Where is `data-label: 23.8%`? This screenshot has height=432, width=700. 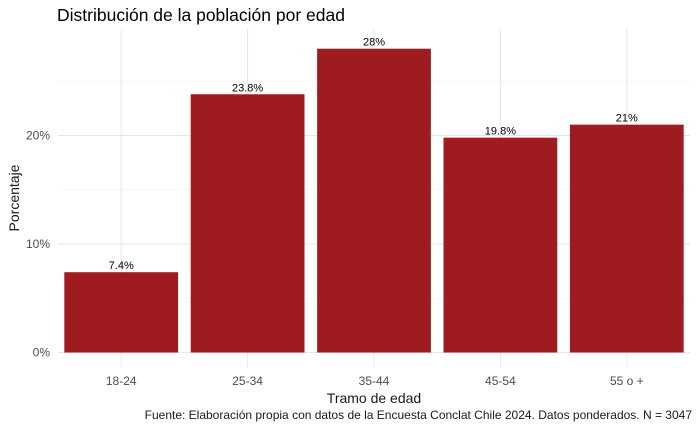
data-label: 23.8% is located at coordinates (247, 88).